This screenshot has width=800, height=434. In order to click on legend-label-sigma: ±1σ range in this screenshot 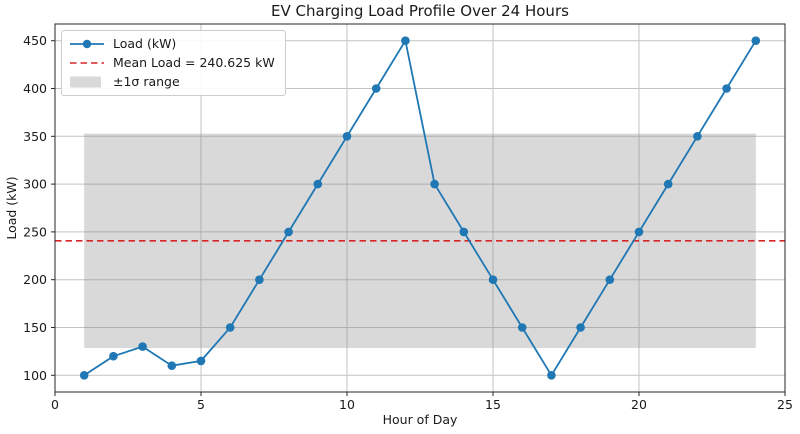, I will do `click(146, 81)`.